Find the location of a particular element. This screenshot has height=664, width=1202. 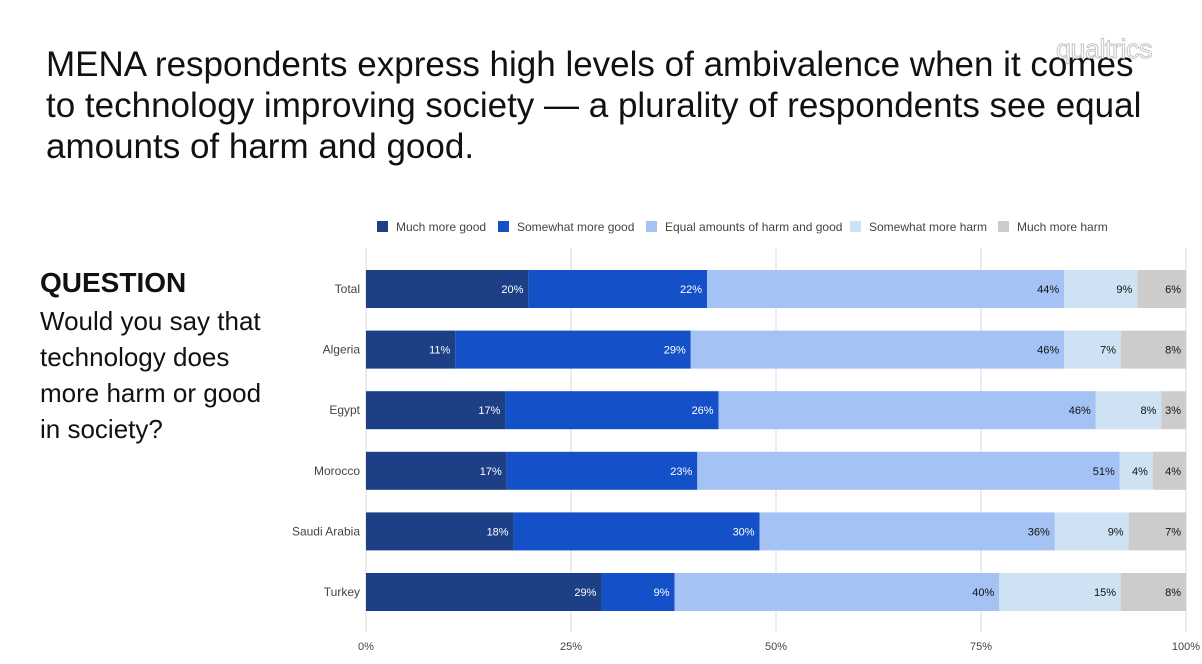

category-label: Turkey is located at coordinates (342, 592).